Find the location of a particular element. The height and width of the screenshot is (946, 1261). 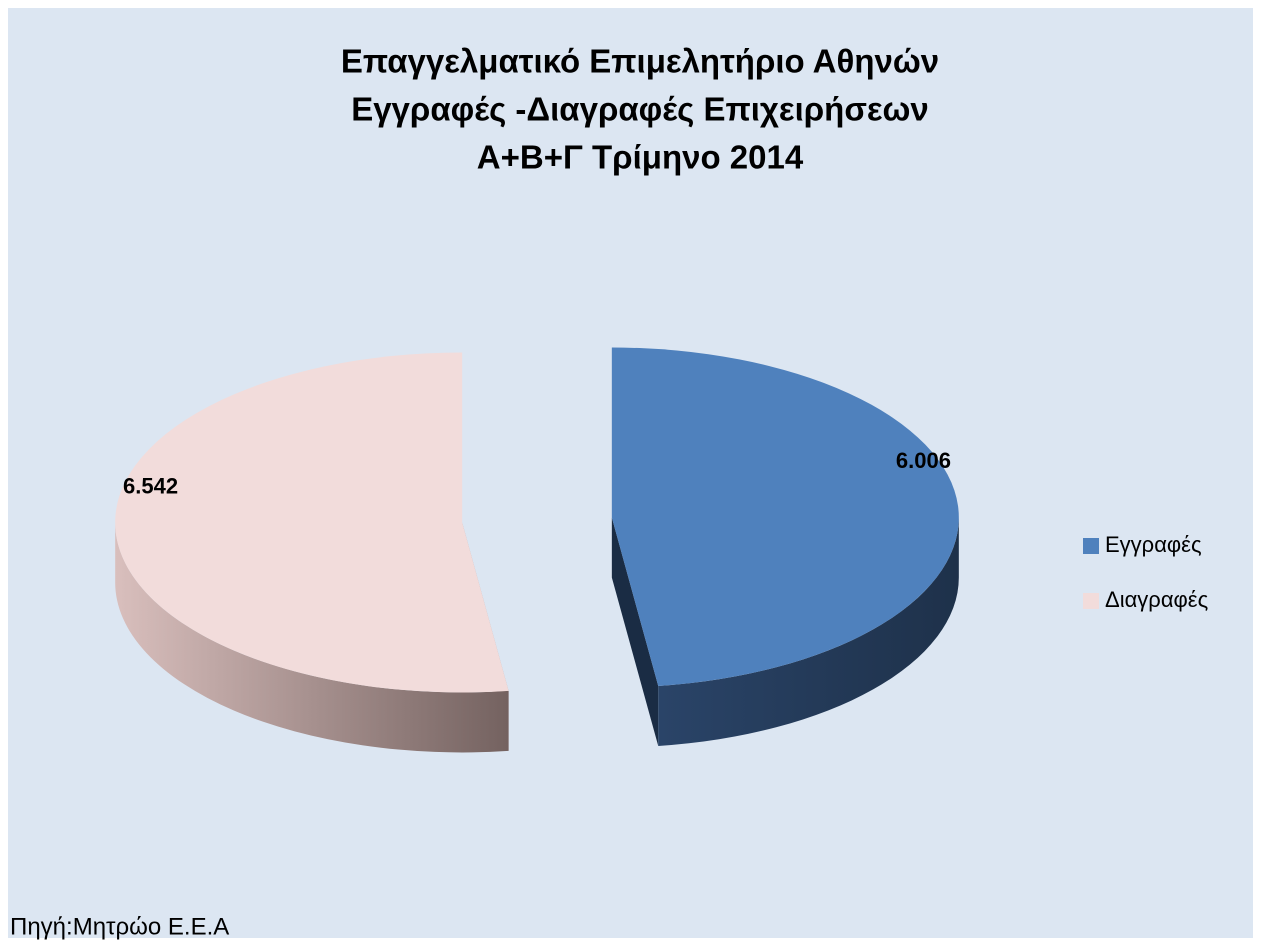

chart-title: Εγγραφές -Διαγραφές Επιχειρήσεων is located at coordinates (640, 109).